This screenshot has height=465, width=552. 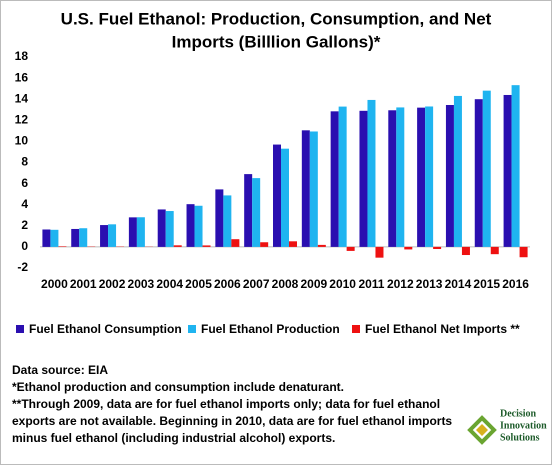 I want to click on x-tick-label: 2005, so click(x=198, y=284).